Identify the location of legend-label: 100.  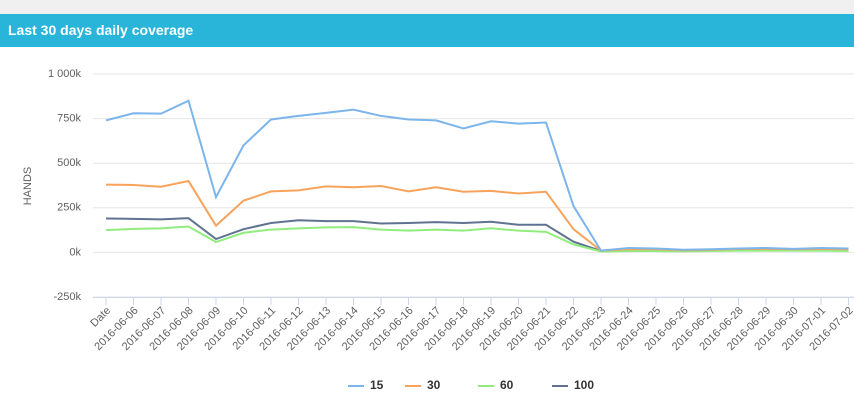
(584, 385).